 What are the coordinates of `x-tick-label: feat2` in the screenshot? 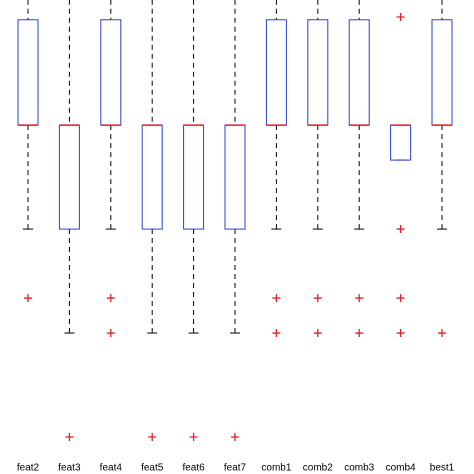 It's located at (28, 468).